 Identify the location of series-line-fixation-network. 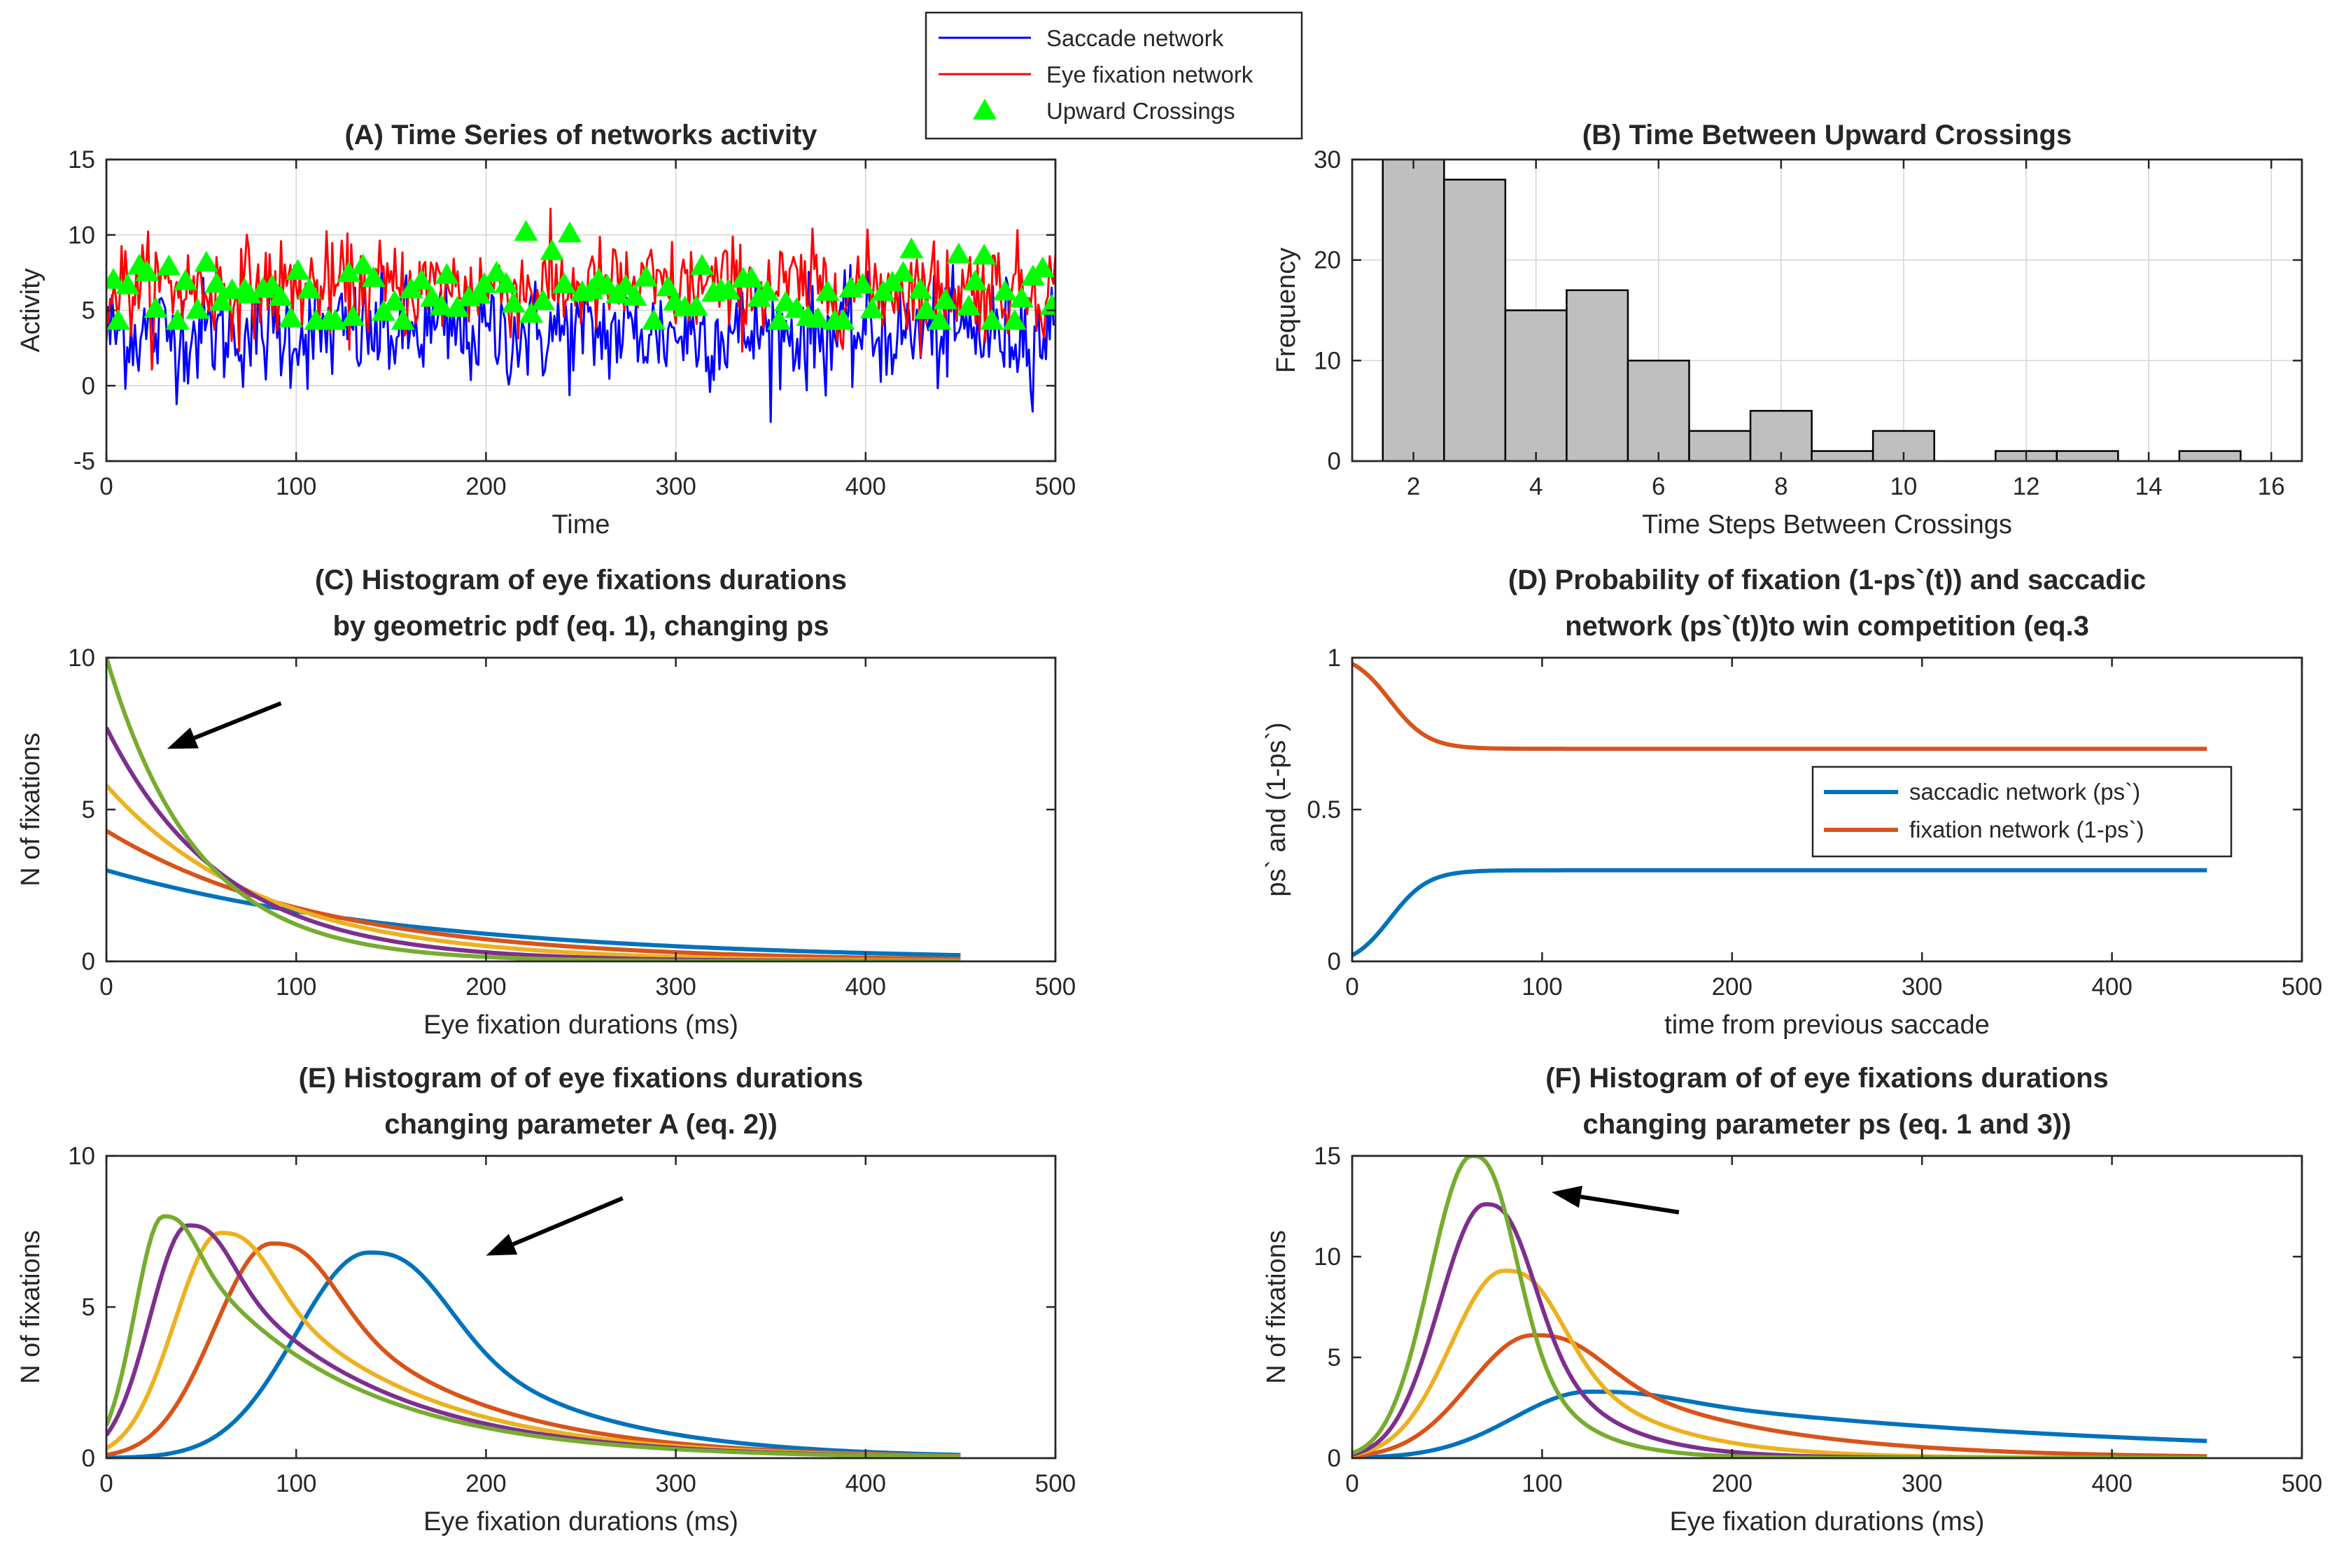
(1779, 706).